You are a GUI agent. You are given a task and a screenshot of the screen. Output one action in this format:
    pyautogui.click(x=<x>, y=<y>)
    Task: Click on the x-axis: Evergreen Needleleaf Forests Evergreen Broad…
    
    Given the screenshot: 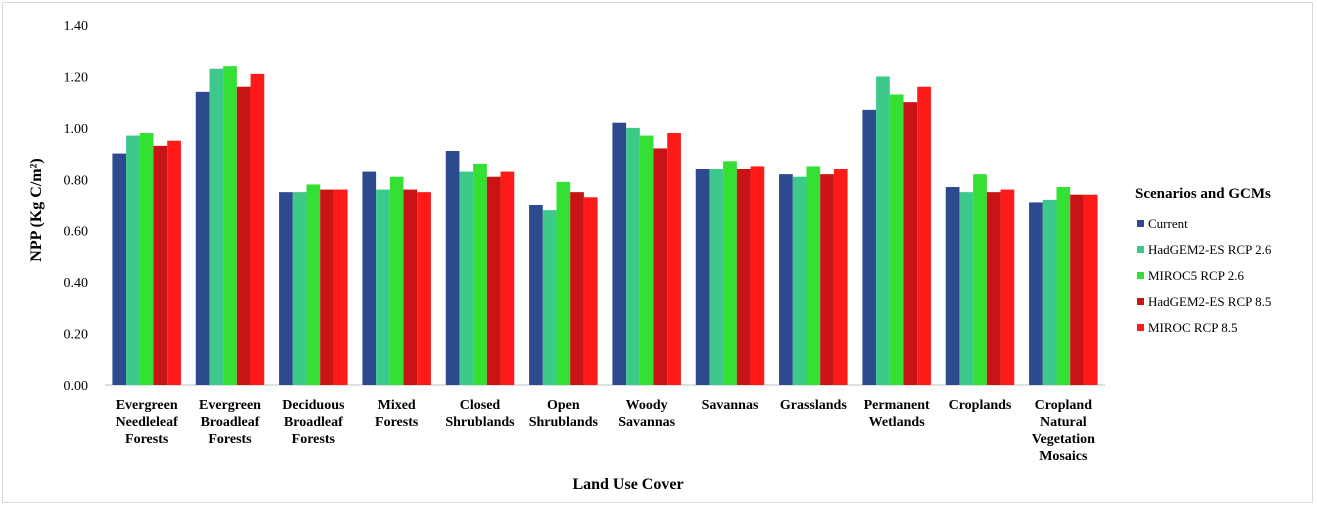 What is the action you would take?
    pyautogui.click(x=605, y=424)
    